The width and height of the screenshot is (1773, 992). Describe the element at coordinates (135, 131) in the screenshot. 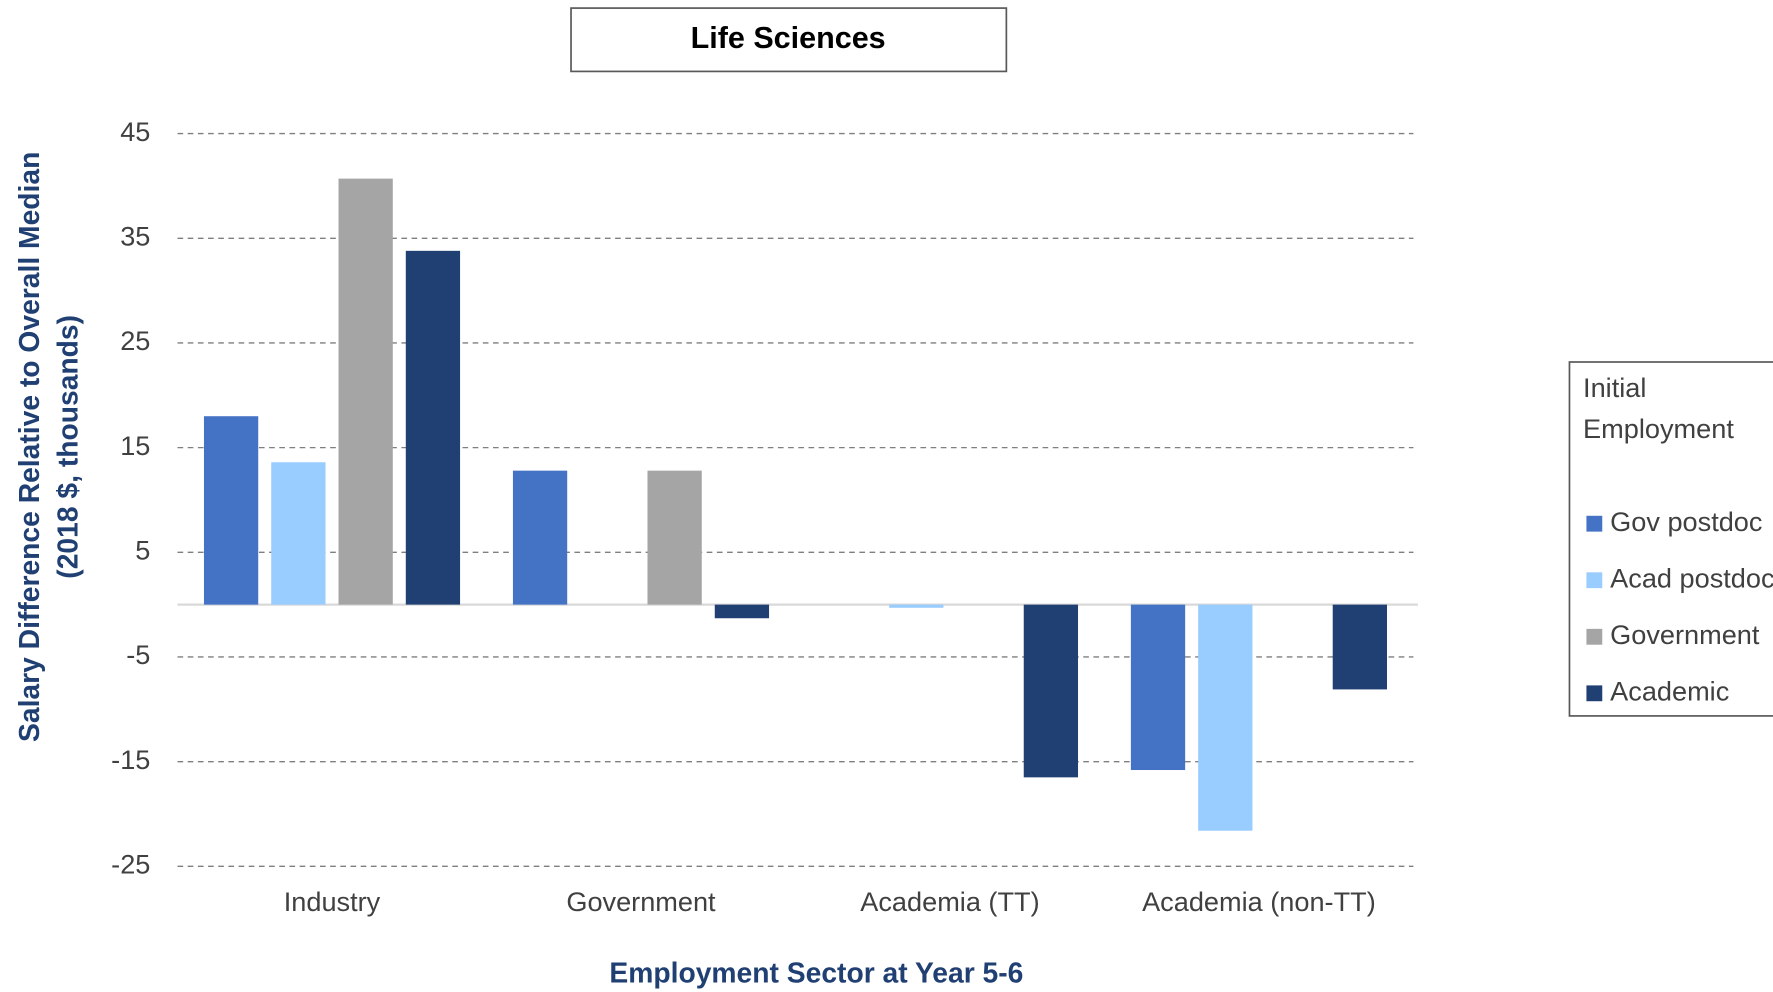

I see `y-tick-label: 45` at that location.